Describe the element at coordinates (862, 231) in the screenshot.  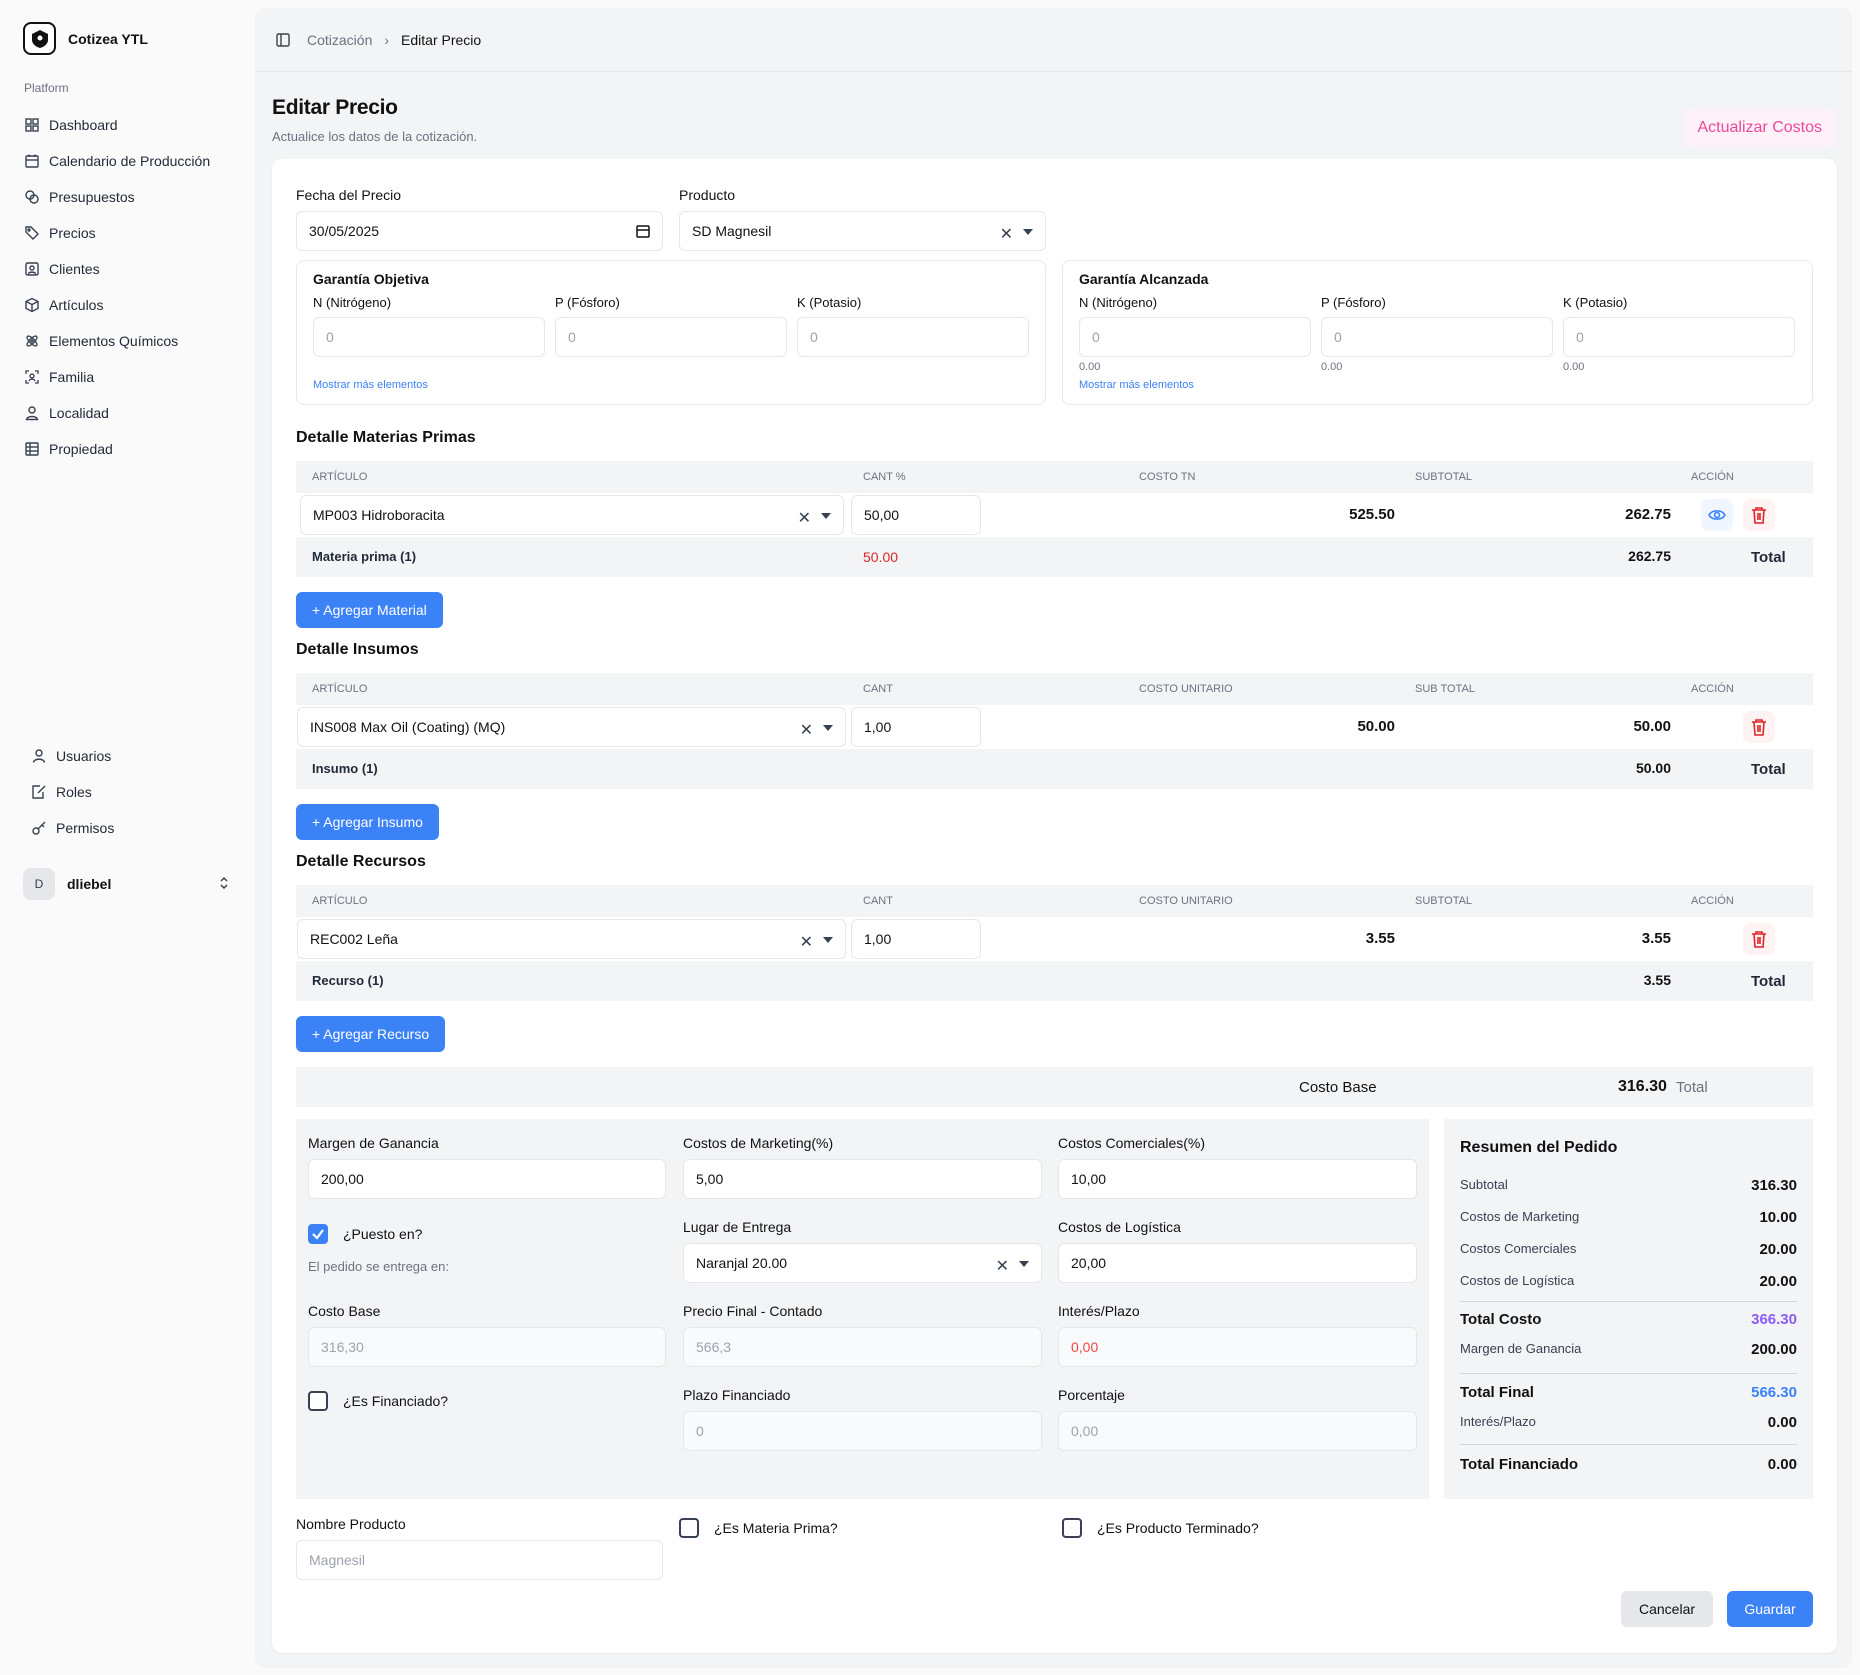
I see `producto-select: SD Magnesil ✕` at that location.